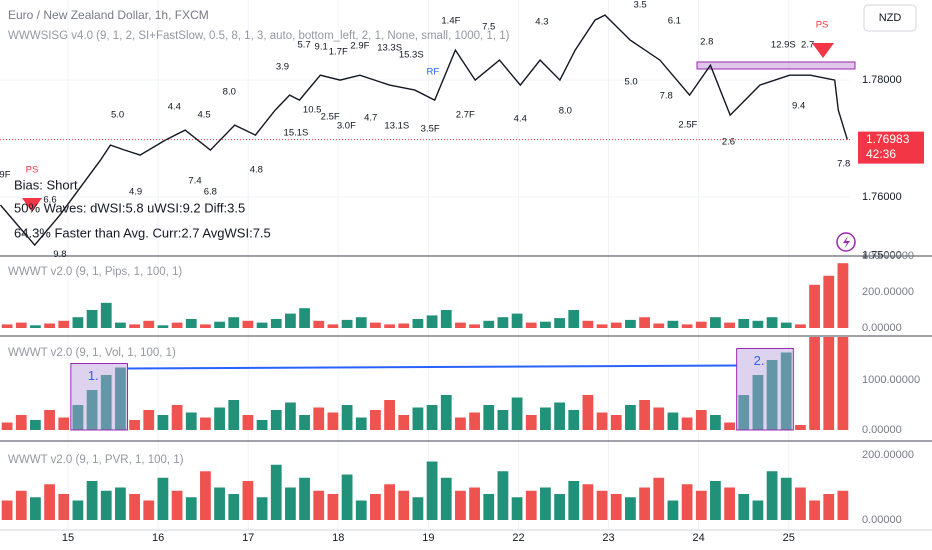 Image resolution: width=932 pixels, height=550 pixels. What do you see at coordinates (699, 538) in the screenshot?
I see `x-tick-label: 24` at bounding box center [699, 538].